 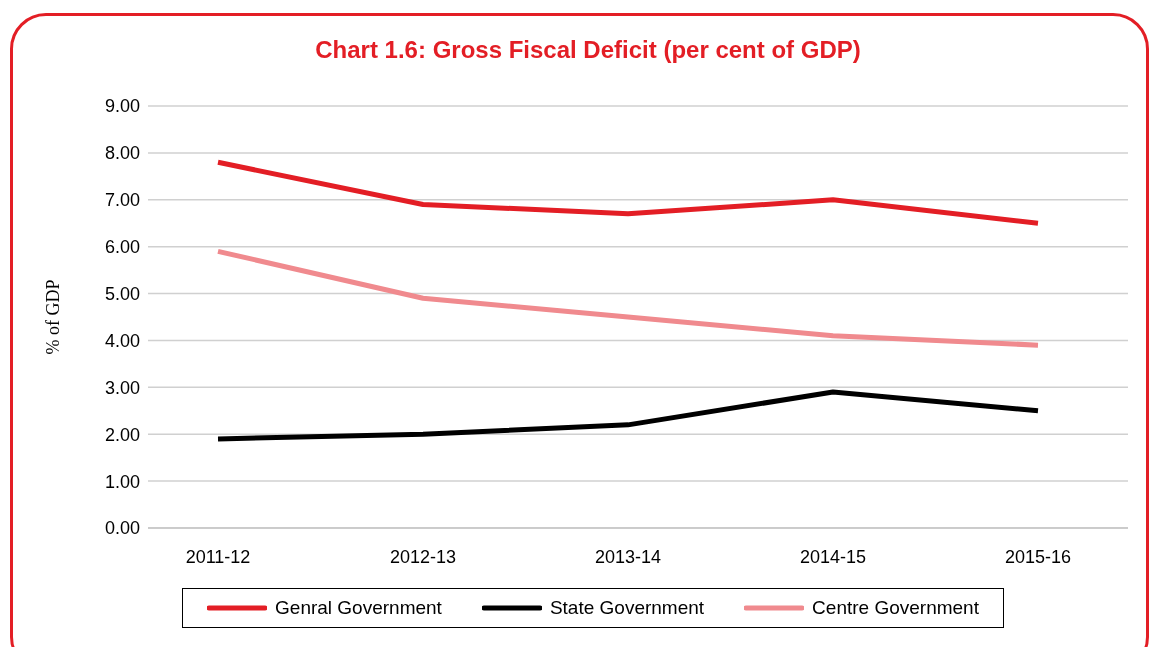 What do you see at coordinates (358, 608) in the screenshot?
I see `legend-label: Genral Government` at bounding box center [358, 608].